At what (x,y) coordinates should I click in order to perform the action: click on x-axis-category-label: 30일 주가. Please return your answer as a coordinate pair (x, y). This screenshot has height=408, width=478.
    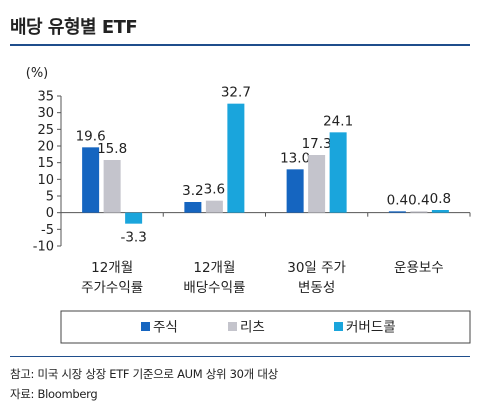
    Looking at the image, I should click on (316, 268).